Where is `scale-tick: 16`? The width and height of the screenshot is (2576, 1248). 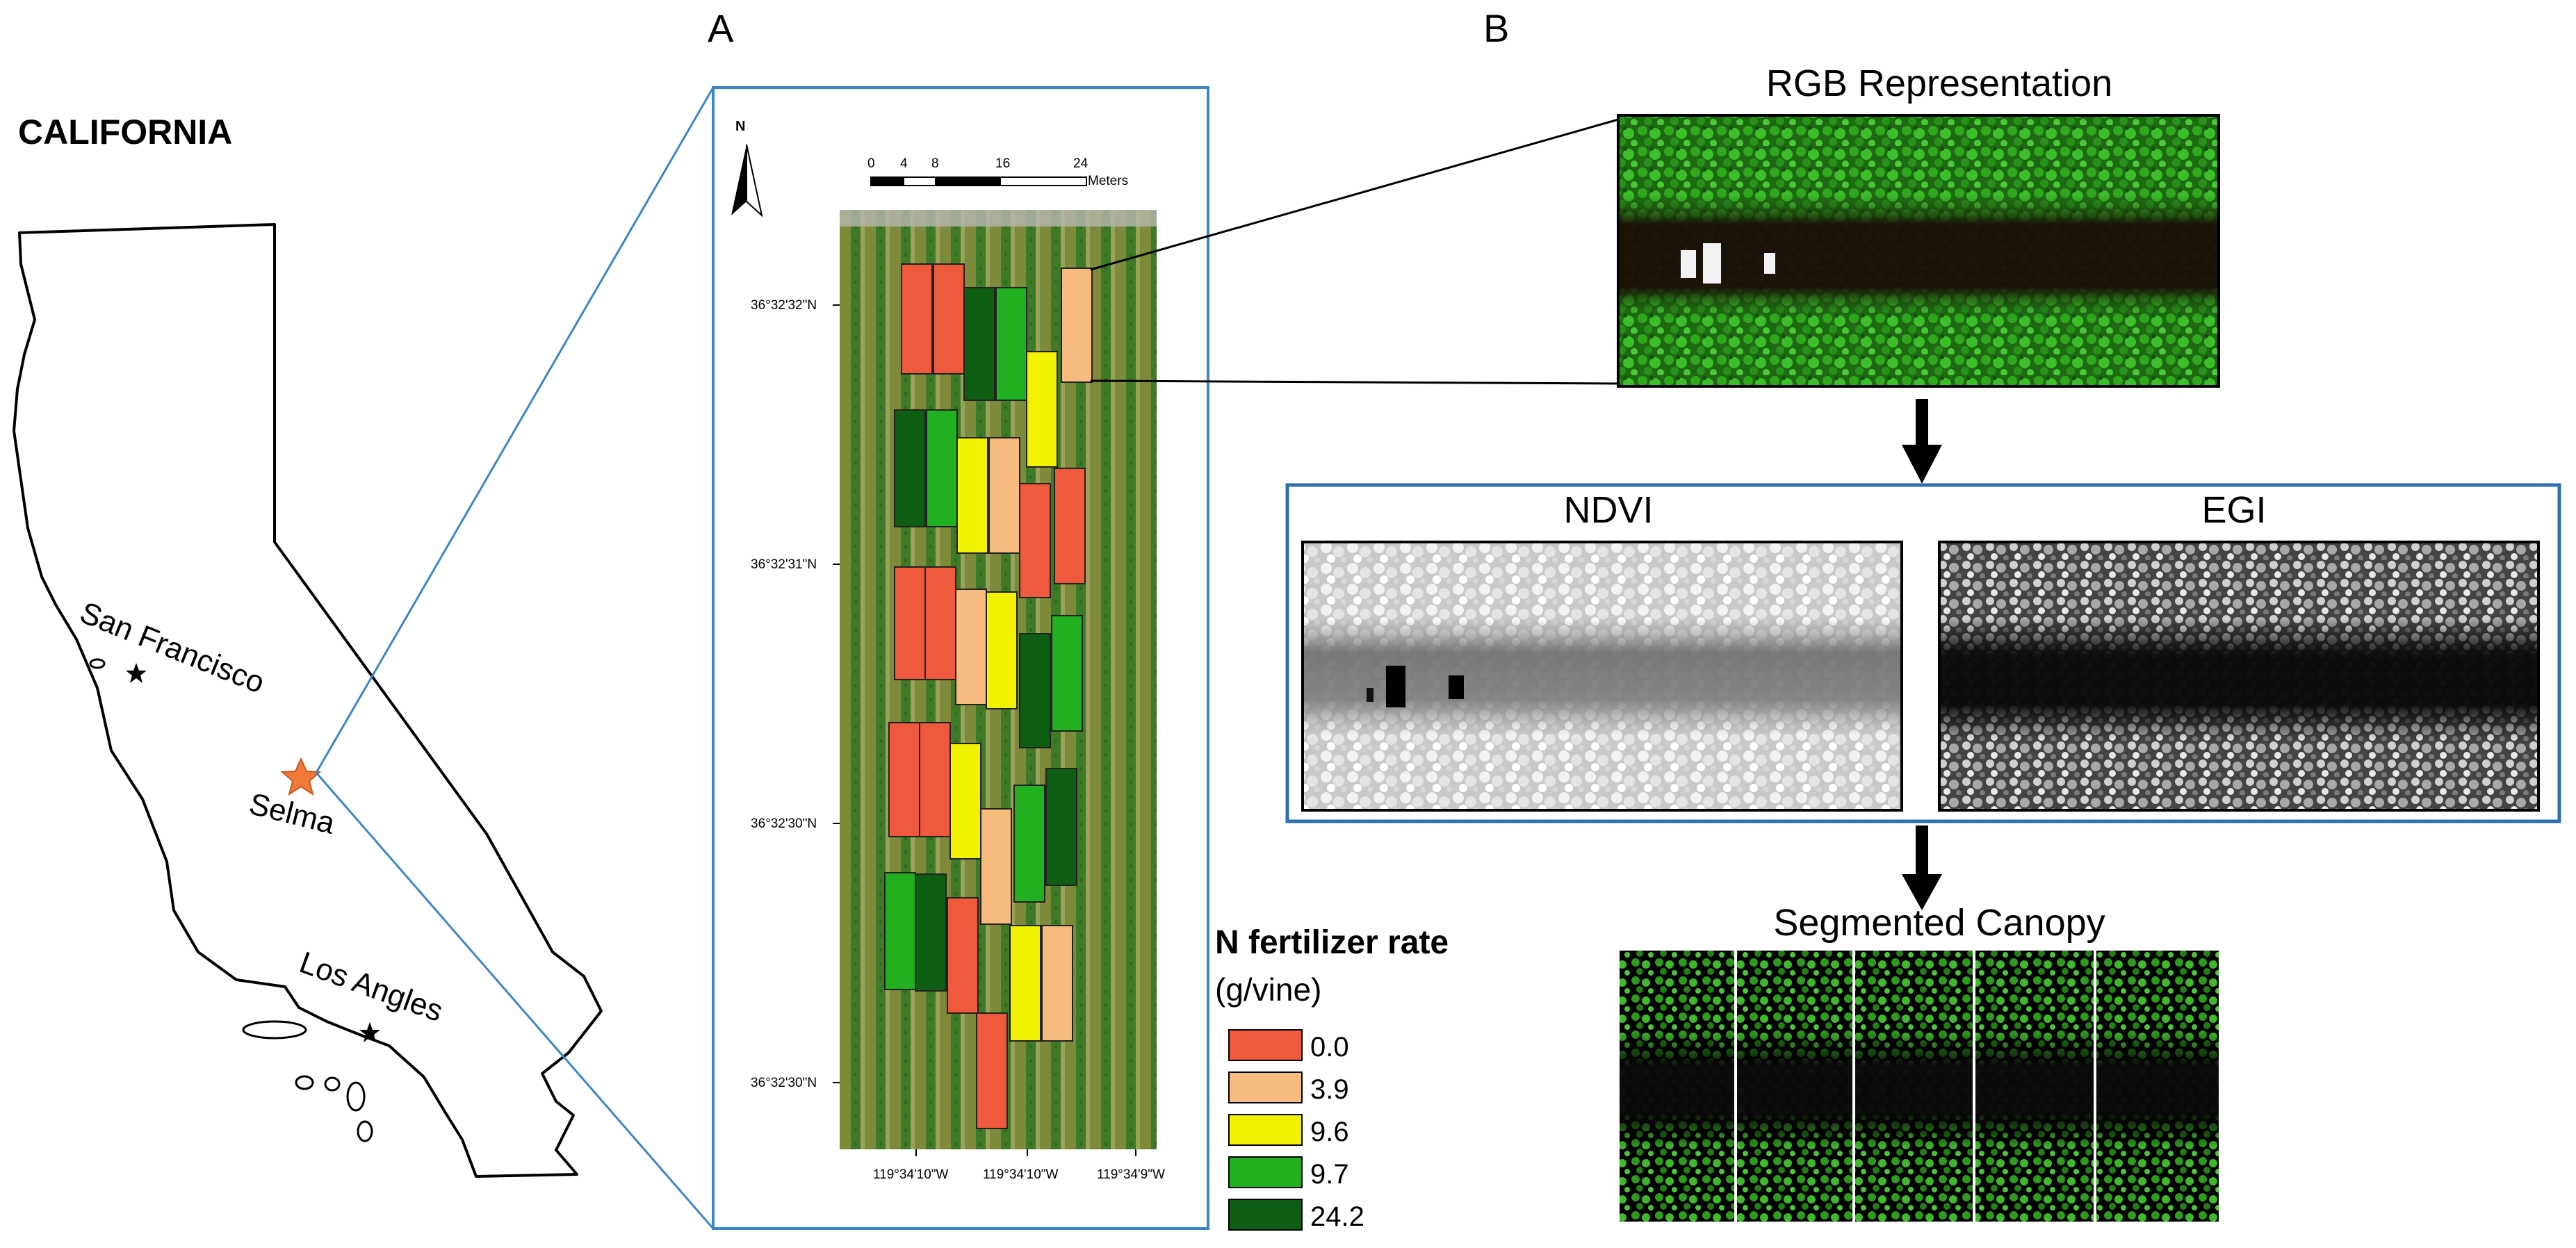
scale-tick: 16 is located at coordinates (1002, 163).